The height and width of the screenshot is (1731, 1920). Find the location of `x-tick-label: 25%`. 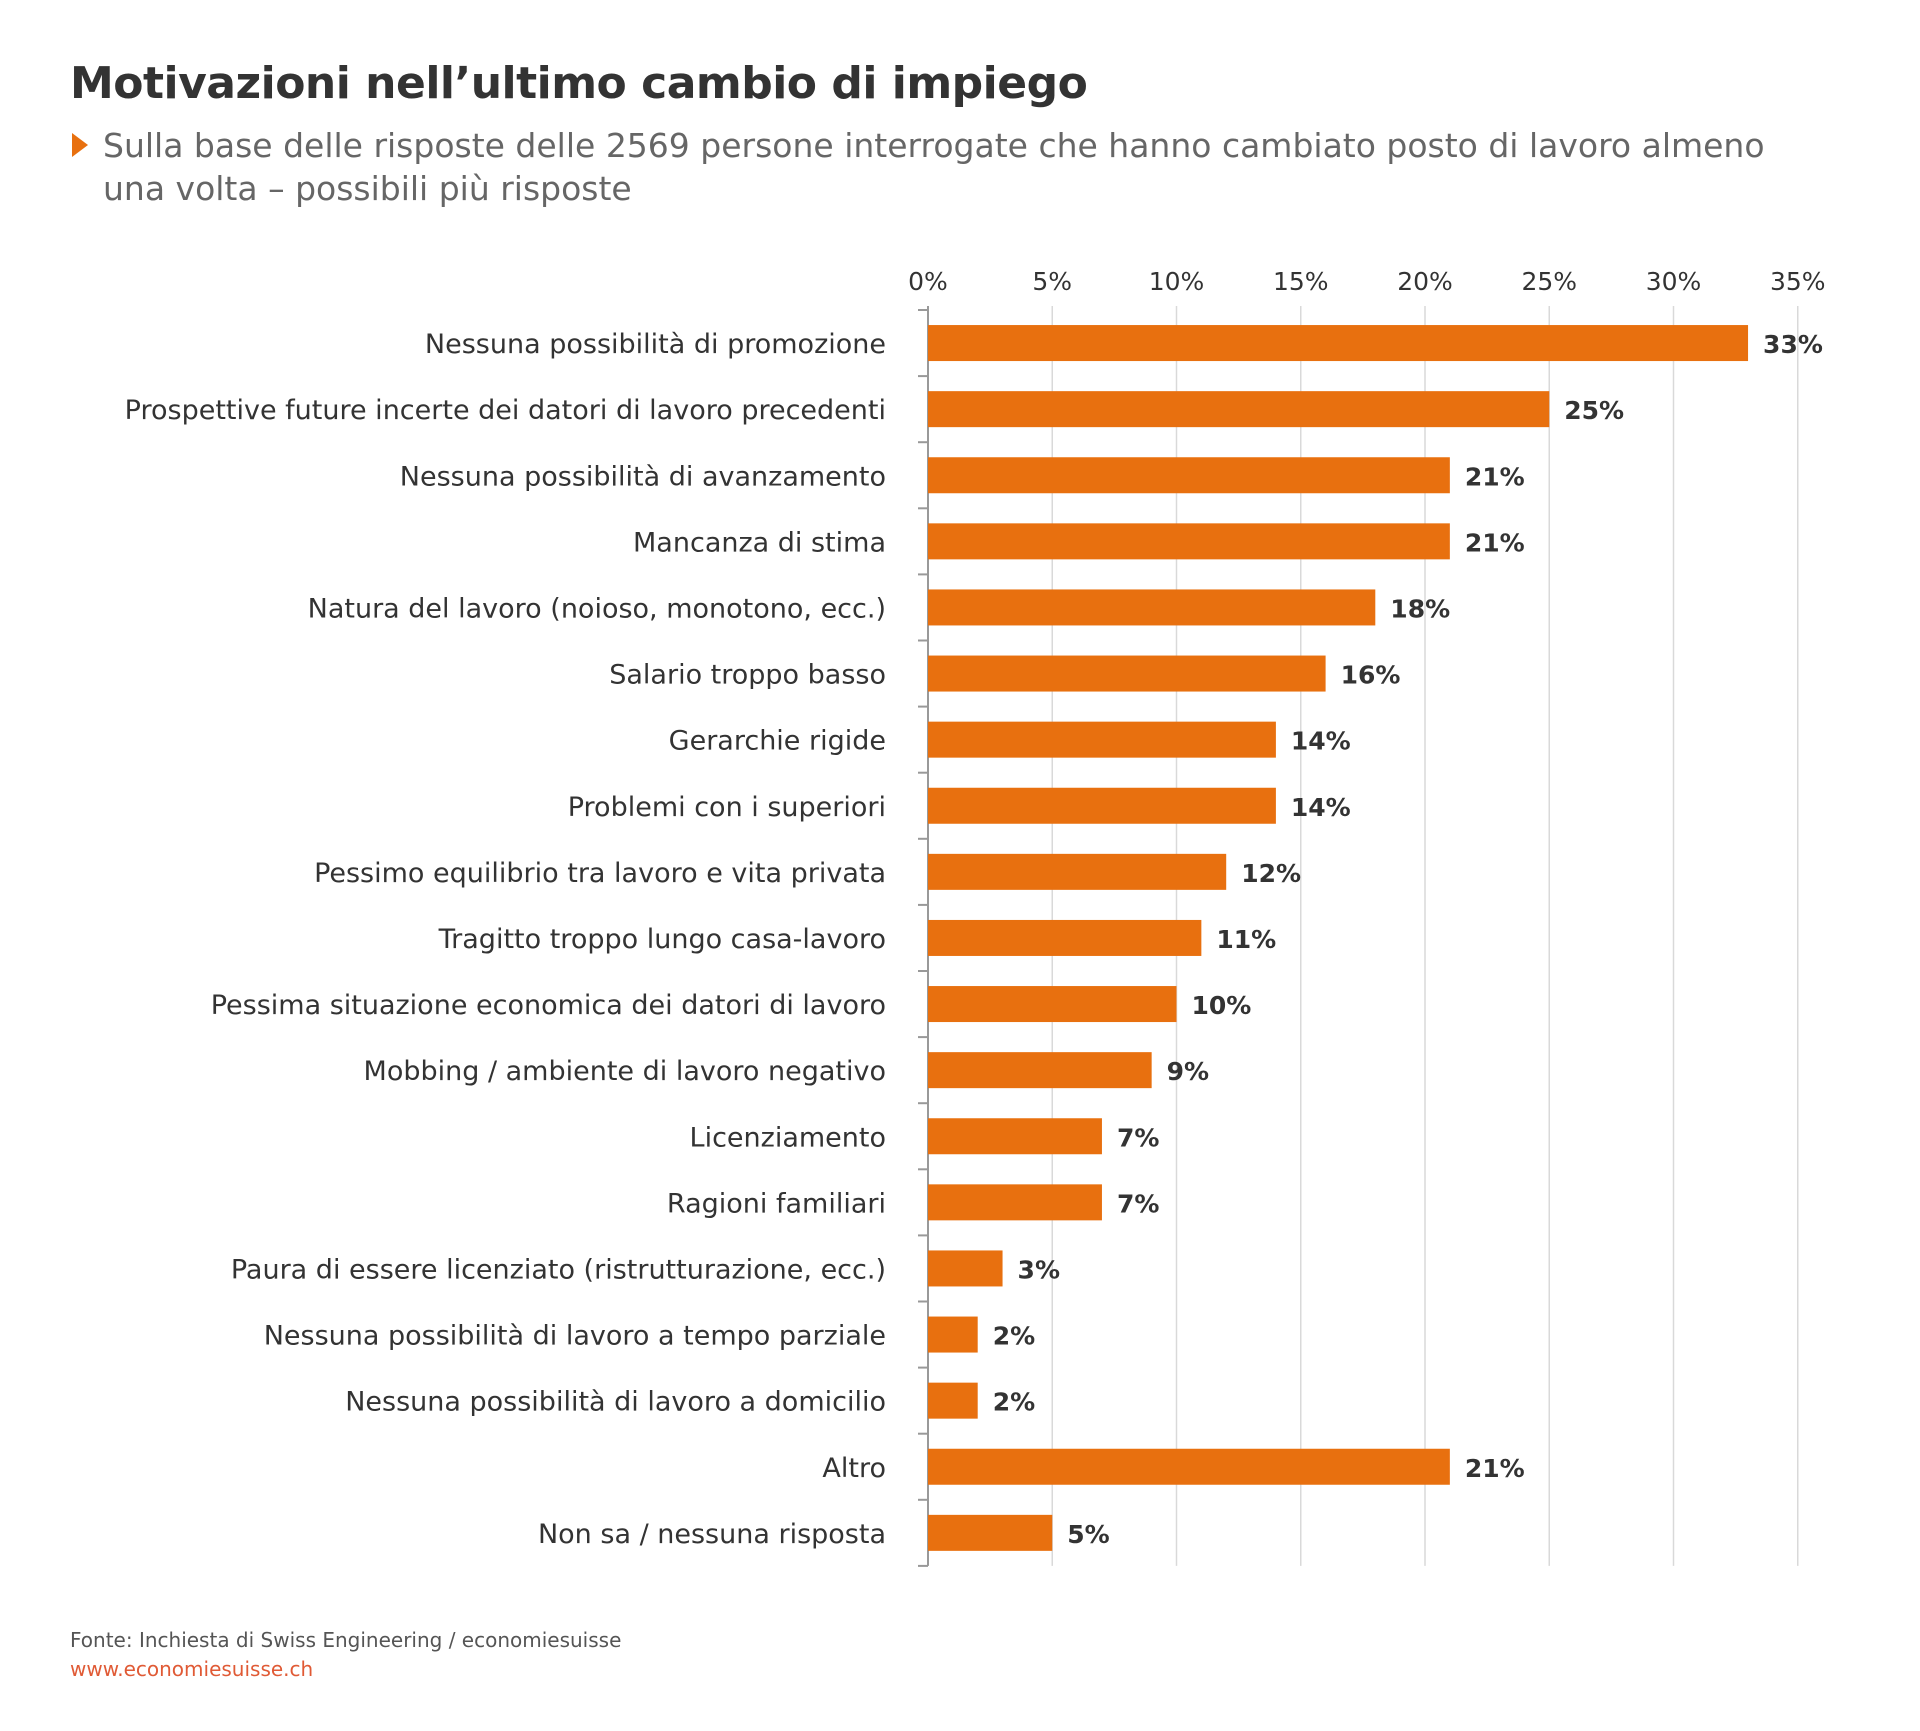

x-tick-label: 25% is located at coordinates (1549, 281).